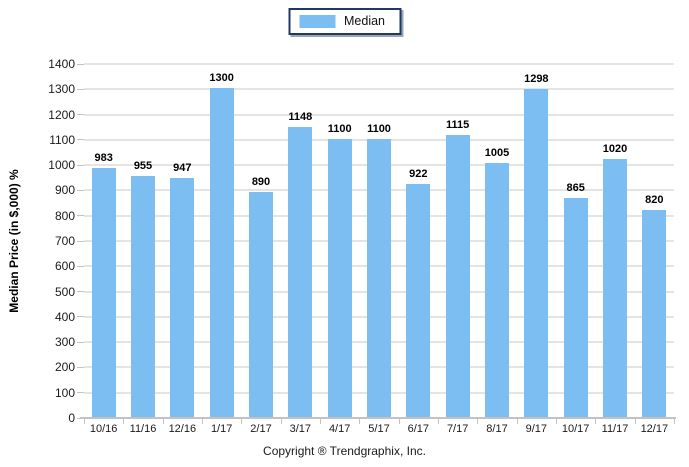 Image resolution: width=689 pixels, height=467 pixels. Describe the element at coordinates (221, 429) in the screenshot. I see `x-tick-label: 1/17` at that location.